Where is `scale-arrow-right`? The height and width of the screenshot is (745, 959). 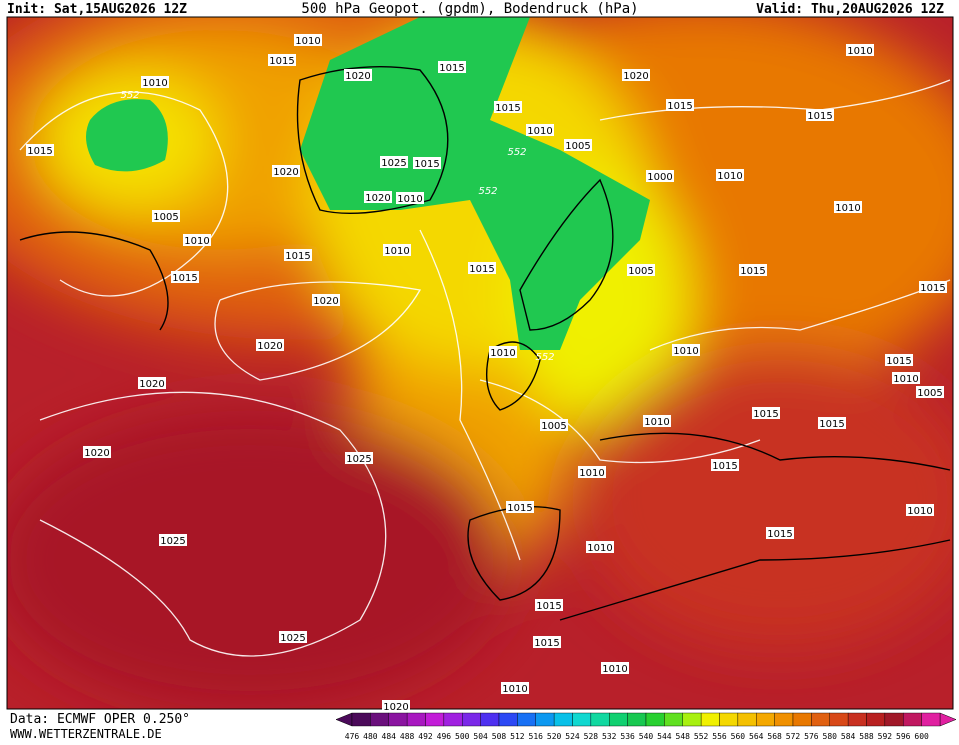 scale-arrow-right is located at coordinates (948, 719).